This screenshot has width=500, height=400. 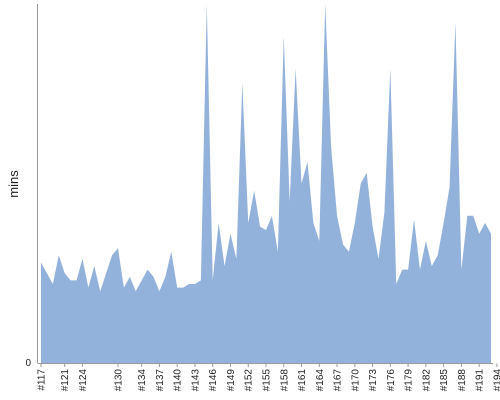 I want to click on x-tick-label: #170, so click(x=355, y=380).